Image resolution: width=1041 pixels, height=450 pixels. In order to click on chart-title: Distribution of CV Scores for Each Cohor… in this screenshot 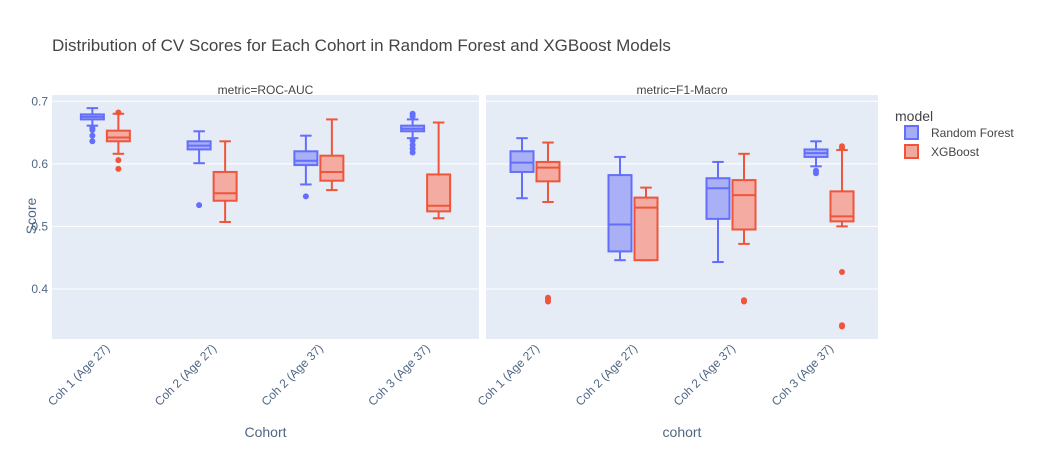, I will do `click(361, 45)`.